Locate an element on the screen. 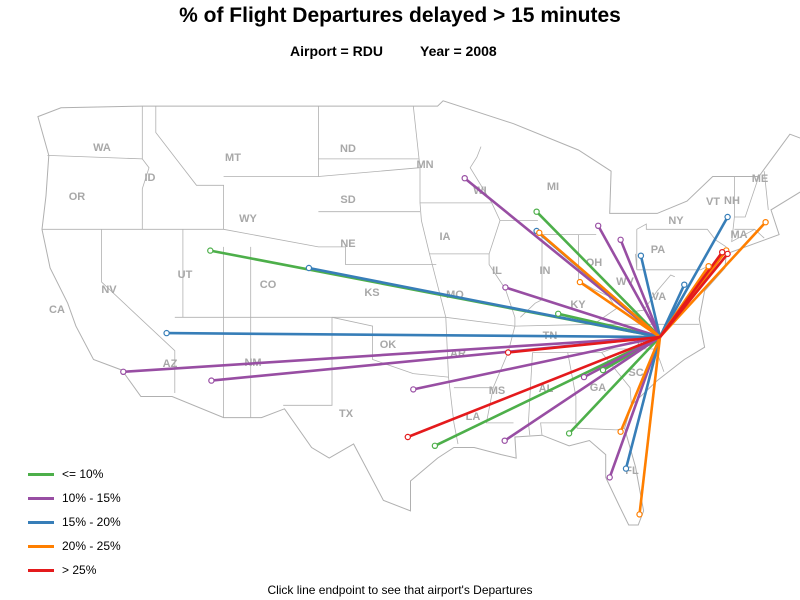  airport-subtitle: Airport = RDU is located at coordinates (336, 51).